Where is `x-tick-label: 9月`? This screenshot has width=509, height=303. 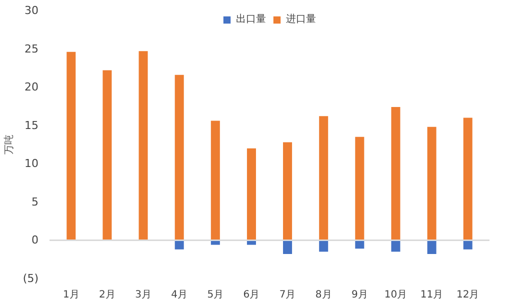 x-tick-label: 9月 is located at coordinates (359, 295).